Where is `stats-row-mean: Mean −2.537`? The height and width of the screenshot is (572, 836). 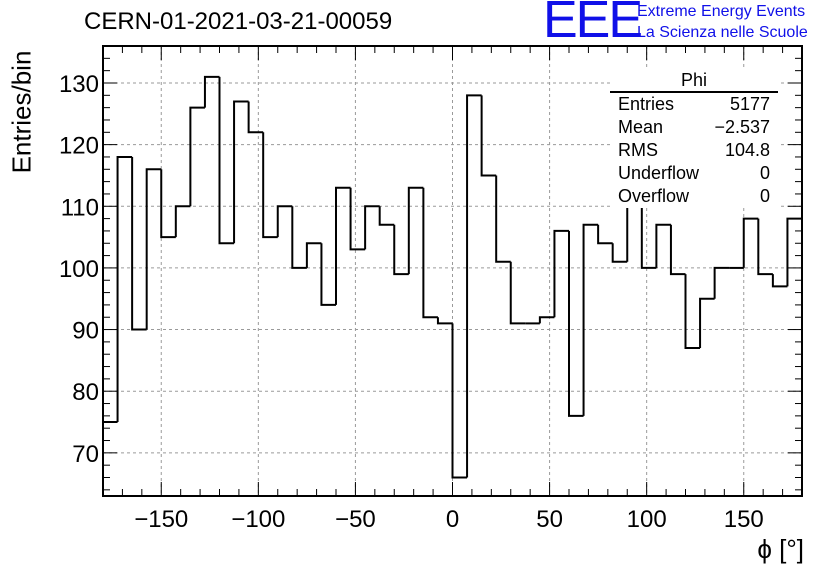 stats-row-mean: Mean −2.537 is located at coordinates (694, 127).